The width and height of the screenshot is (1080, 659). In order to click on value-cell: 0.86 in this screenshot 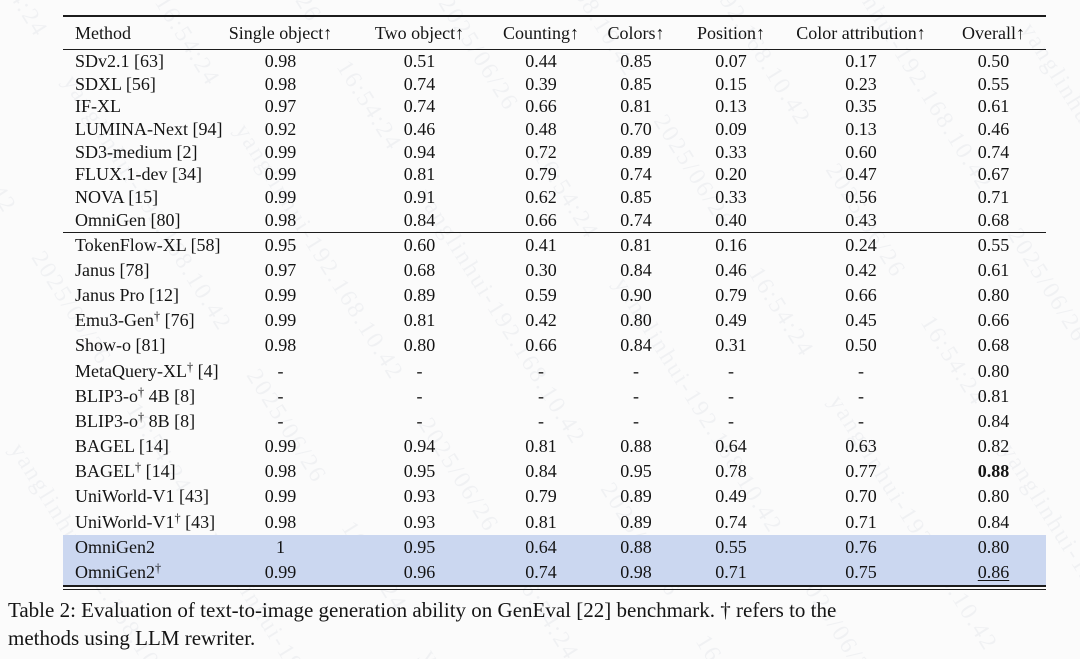, I will do `click(993, 573)`.